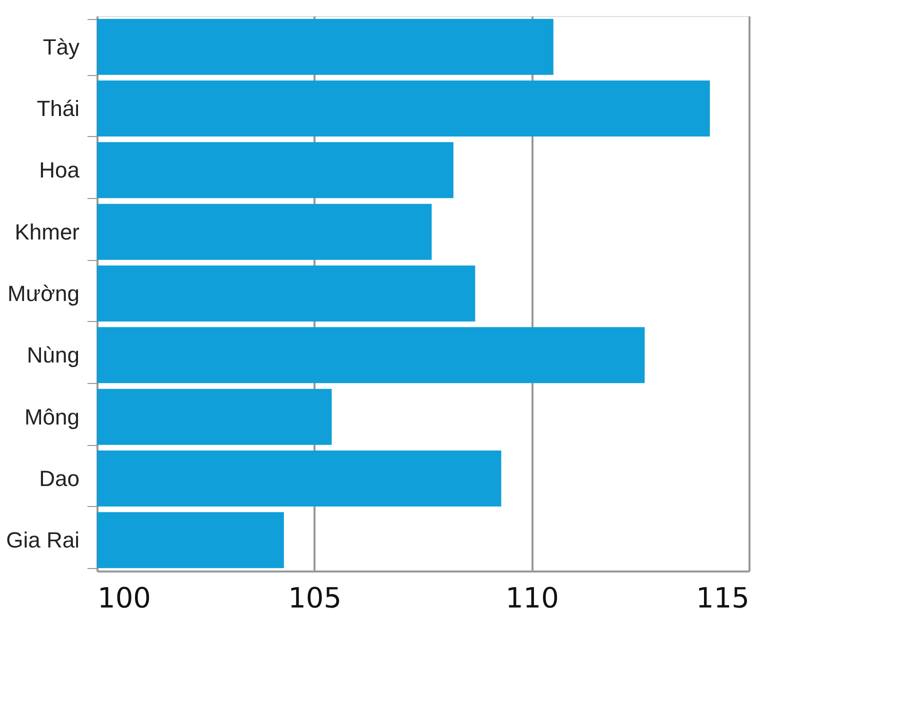  Describe the element at coordinates (44, 293) in the screenshot. I see `y-tick-label: Mường` at that location.